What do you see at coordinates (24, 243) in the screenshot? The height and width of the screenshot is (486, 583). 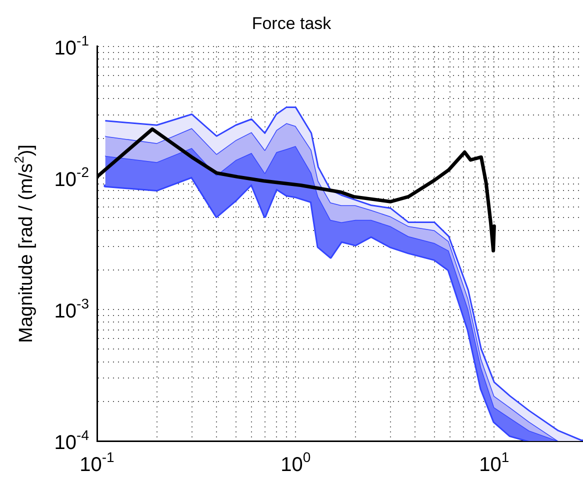 I see `y-axis-title: Magnitude [rad / (m/s2)]` at bounding box center [24, 243].